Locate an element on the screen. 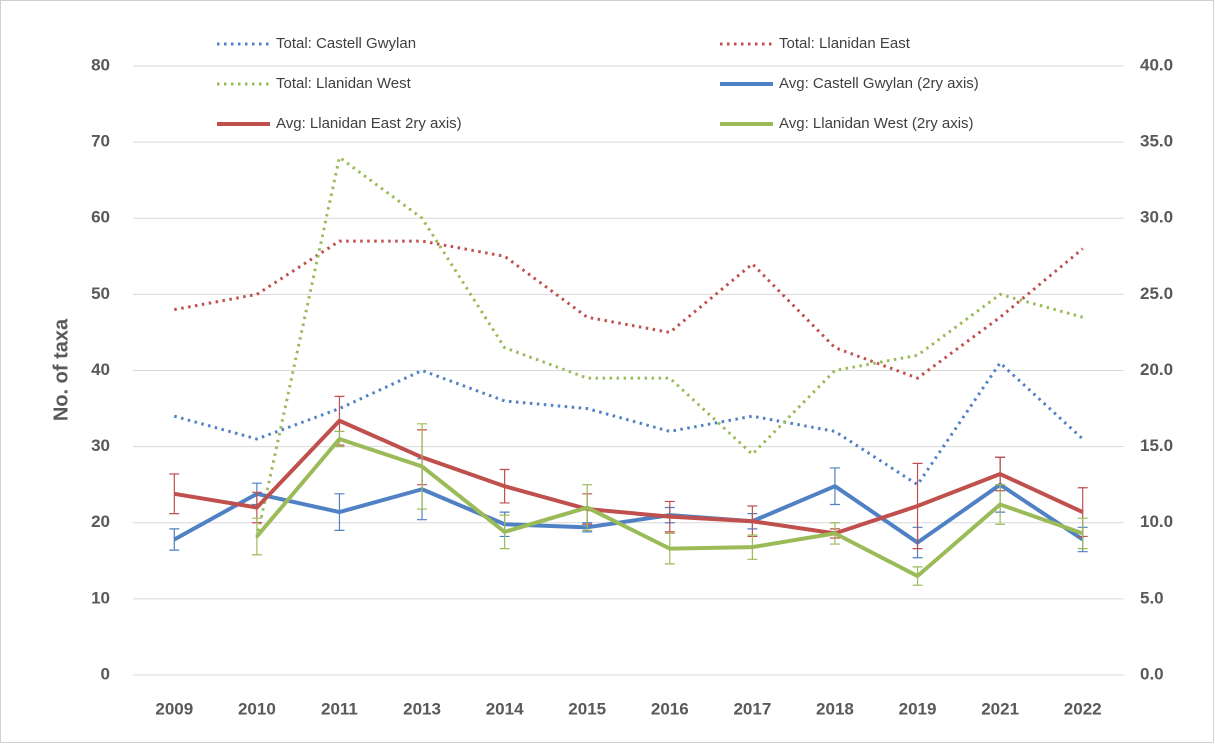 The image size is (1215, 749). y2-tick-label: 0.0 is located at coordinates (1152, 673).